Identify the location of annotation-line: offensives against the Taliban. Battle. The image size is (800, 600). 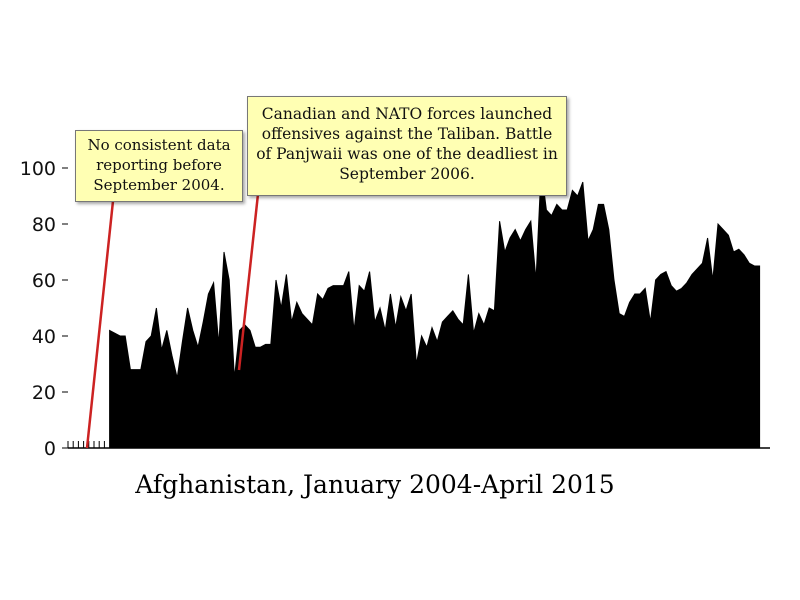
(407, 134).